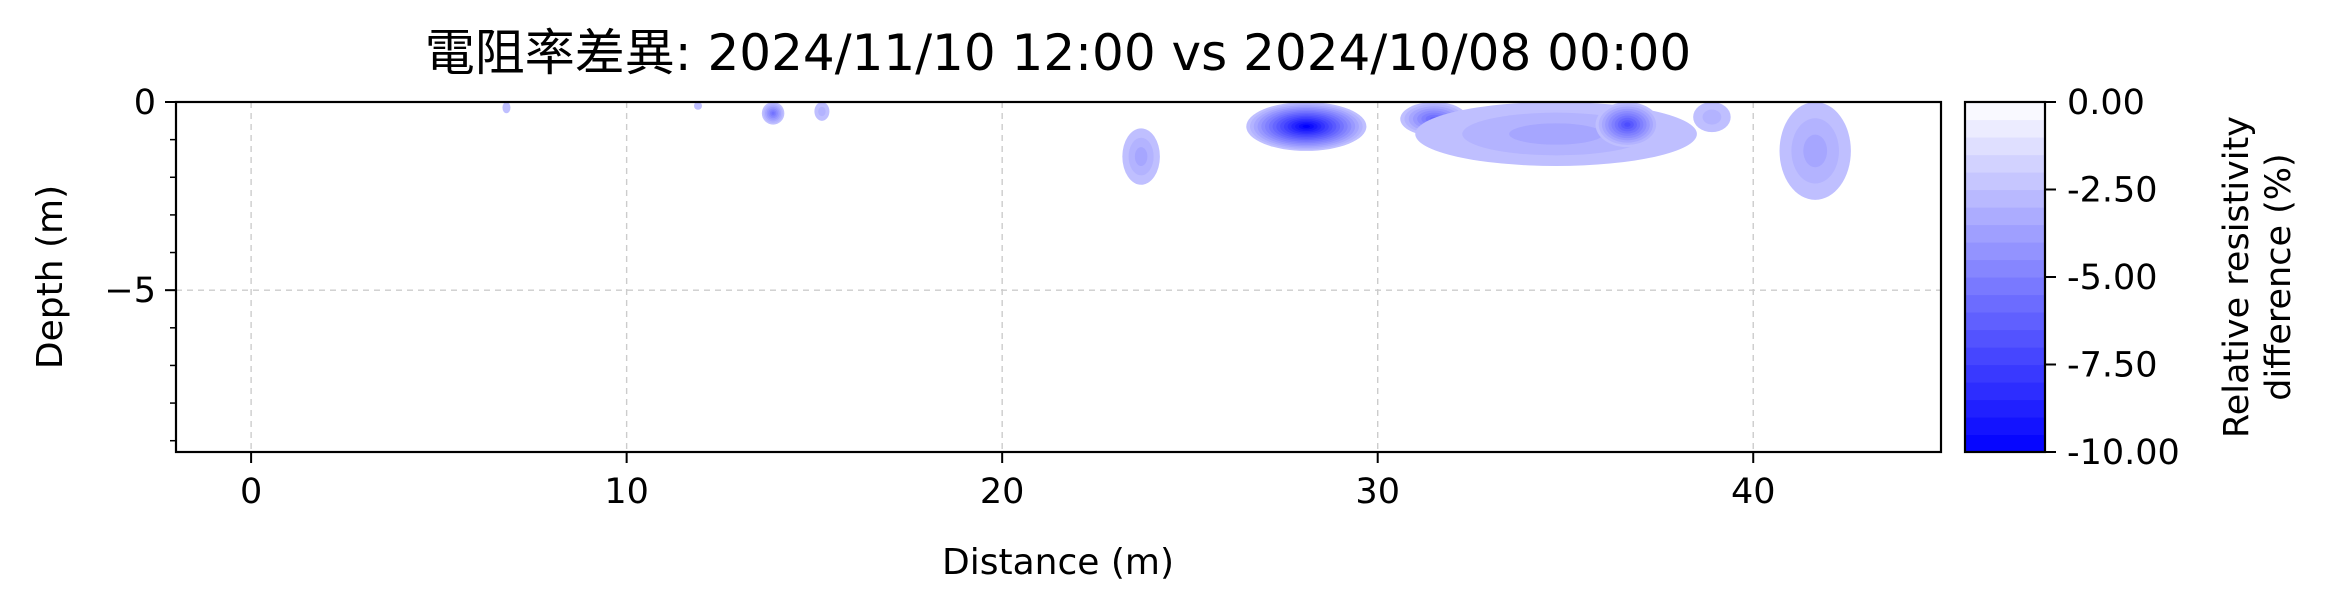 This screenshot has width=2328, height=613. Describe the element at coordinates (1377, 492) in the screenshot. I see `x-tick-label: 30` at that location.